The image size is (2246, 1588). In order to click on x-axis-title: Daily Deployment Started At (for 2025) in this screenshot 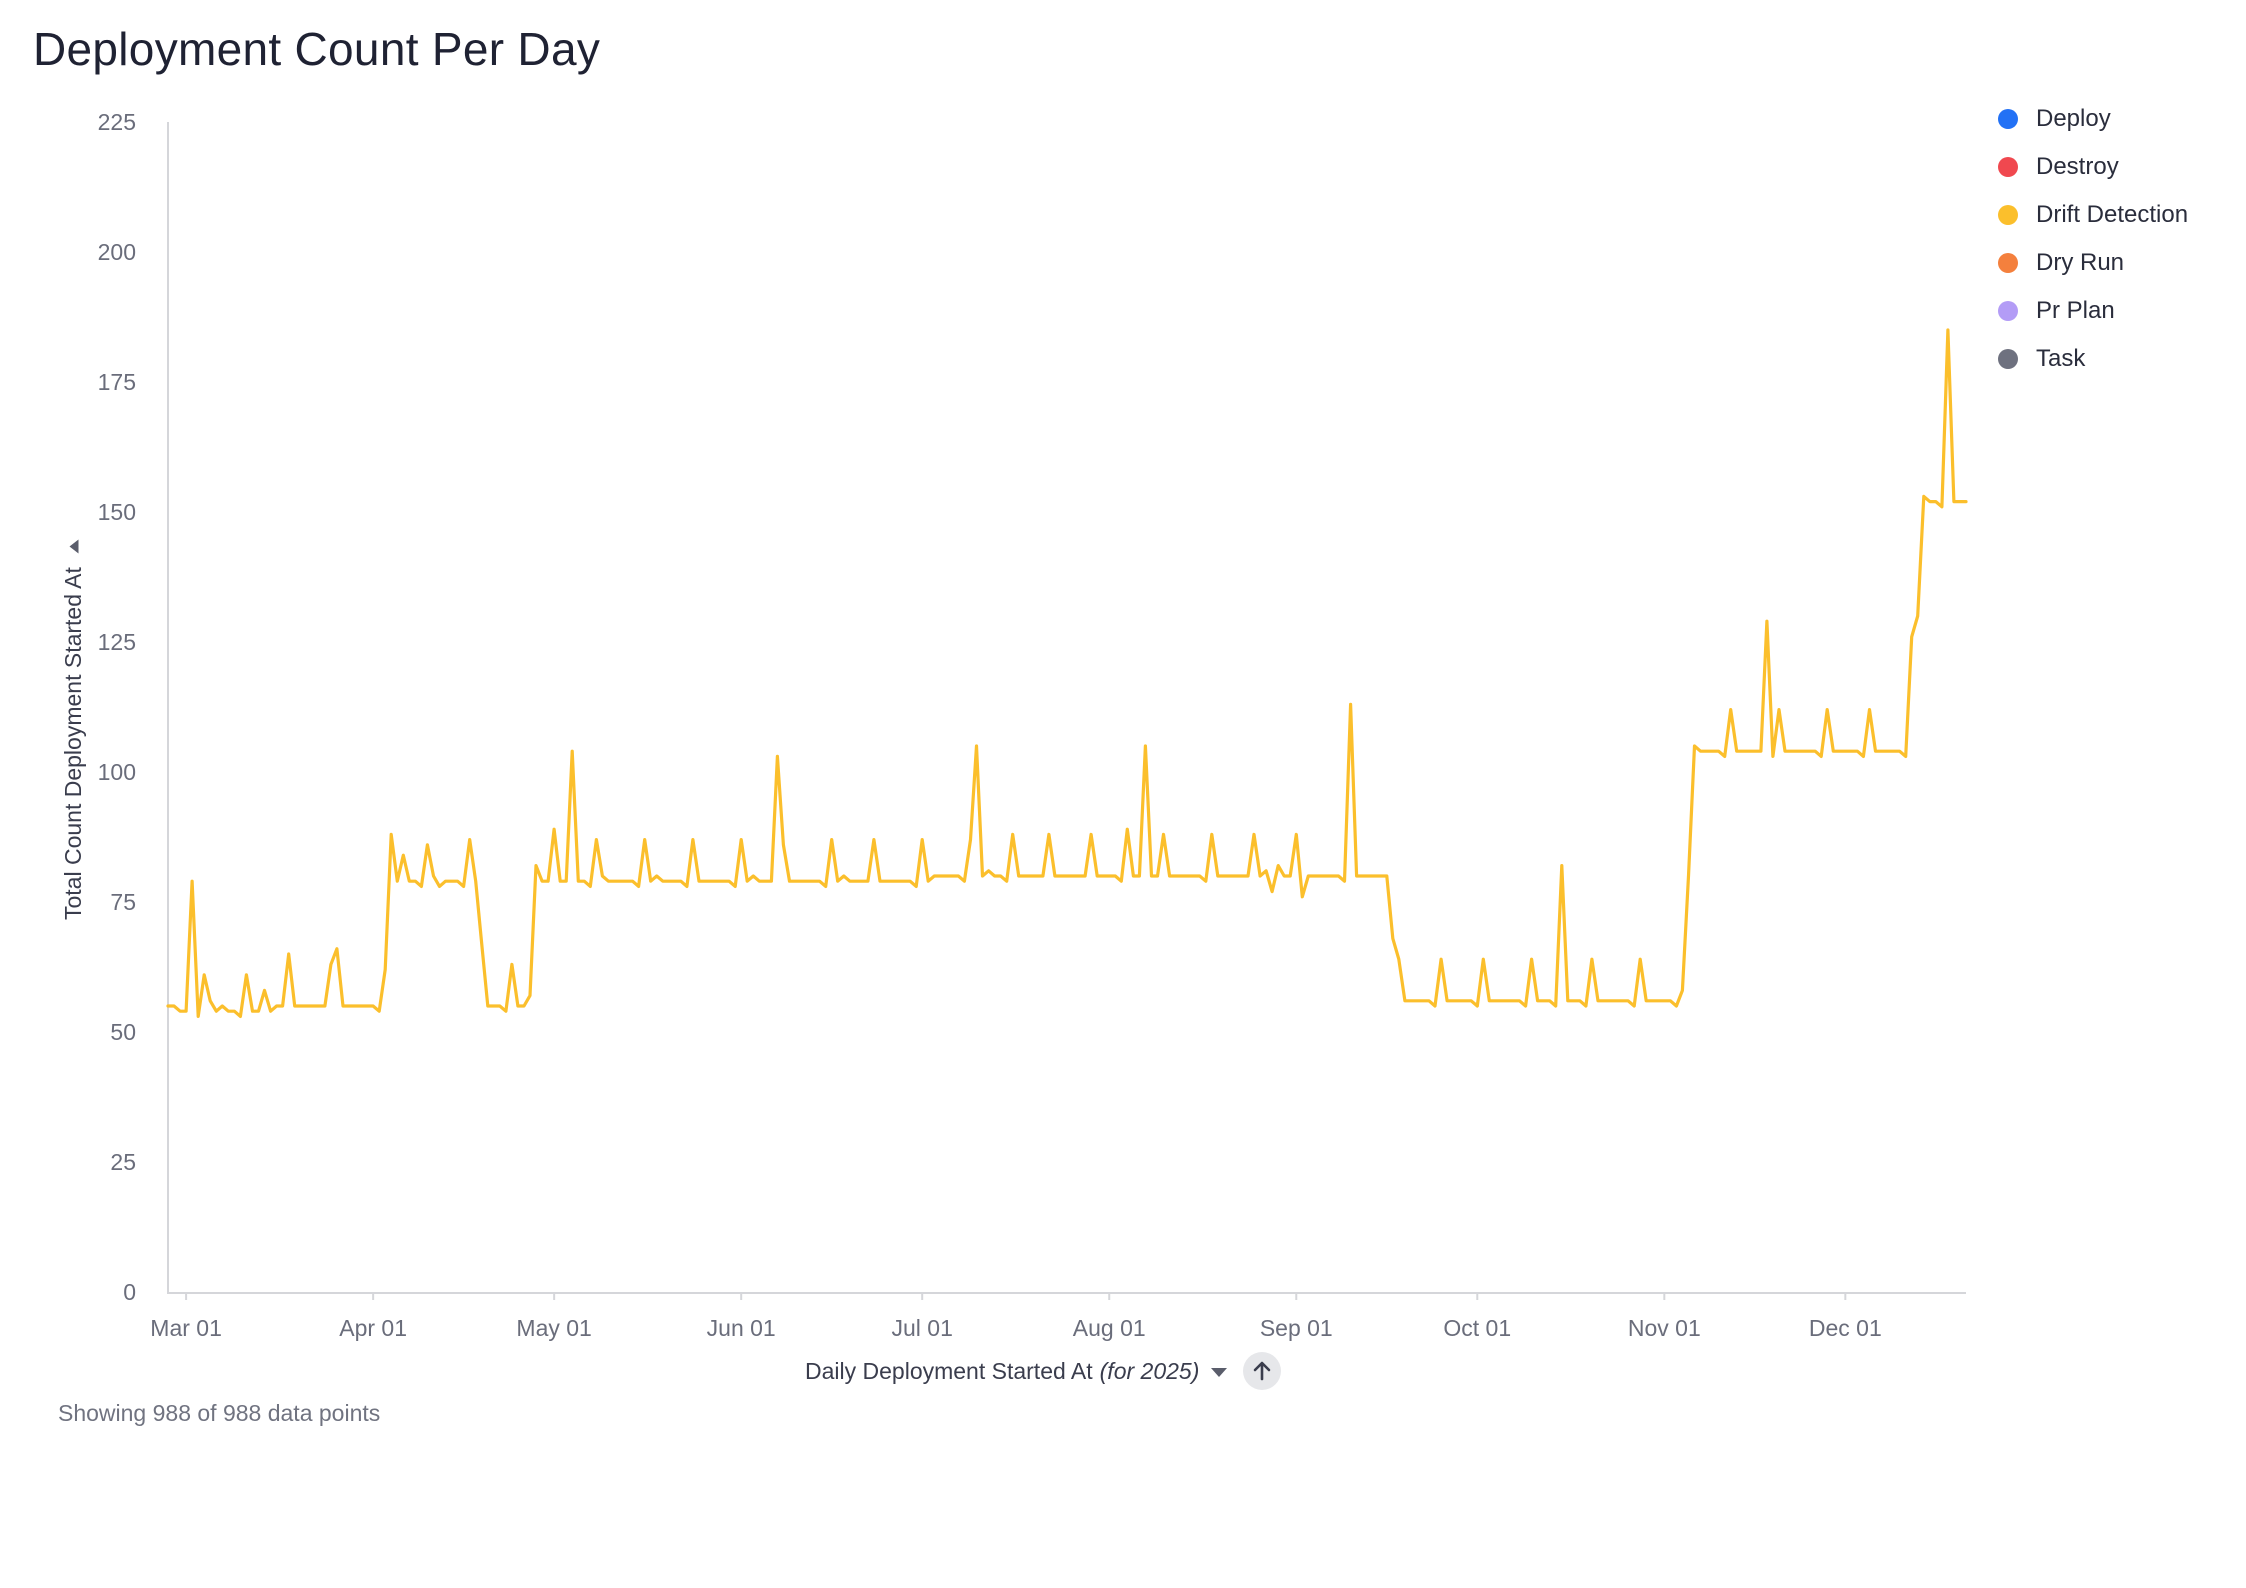, I will do `click(1043, 1371)`.